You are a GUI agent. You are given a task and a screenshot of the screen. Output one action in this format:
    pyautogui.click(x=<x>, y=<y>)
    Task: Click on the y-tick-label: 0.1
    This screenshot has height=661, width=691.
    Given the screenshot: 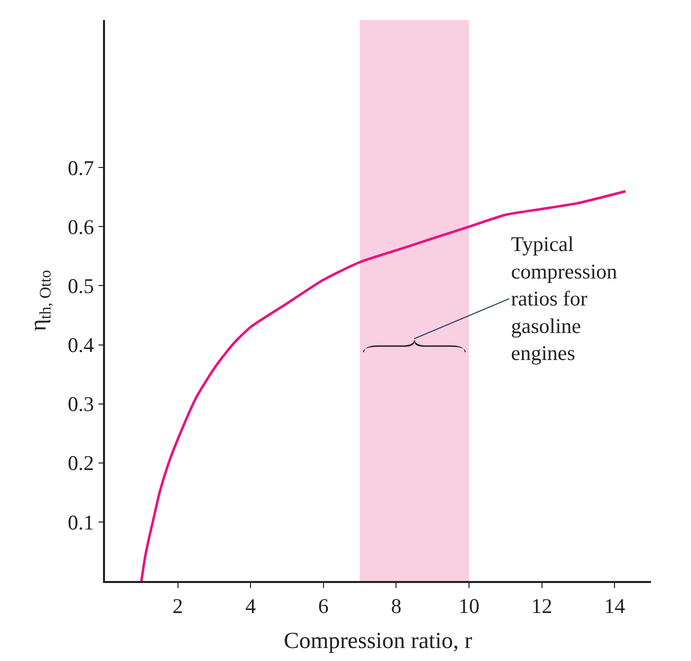 What is the action you would take?
    pyautogui.click(x=81, y=522)
    